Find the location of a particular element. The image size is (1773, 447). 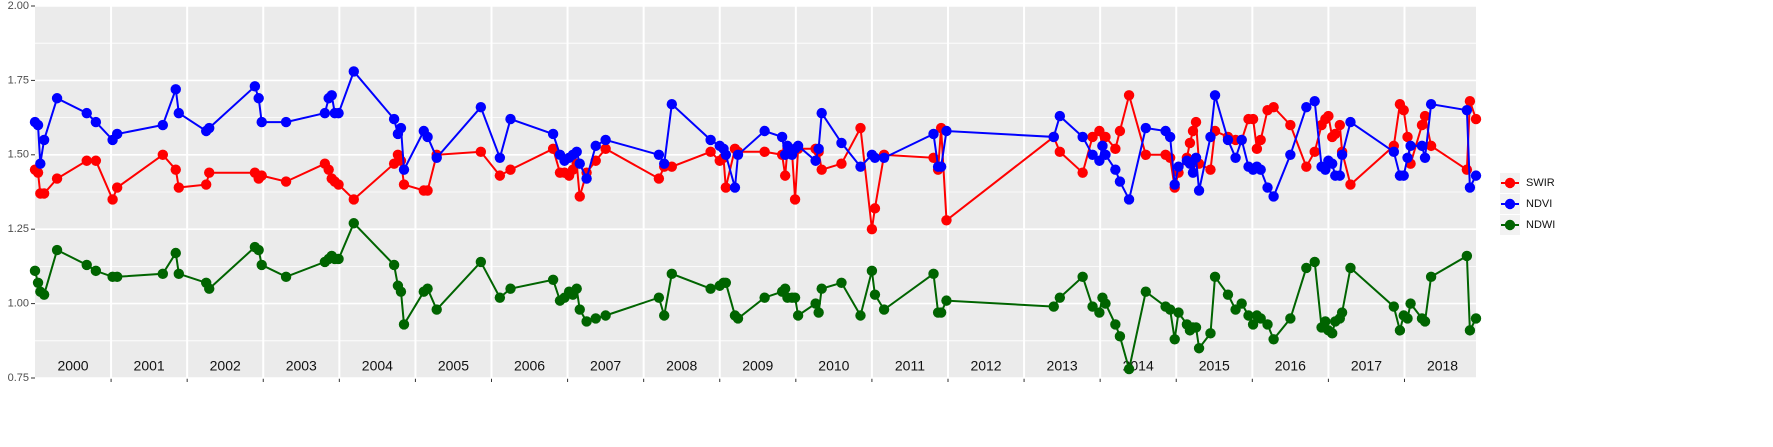

year-label: 2017 is located at coordinates (1366, 366).